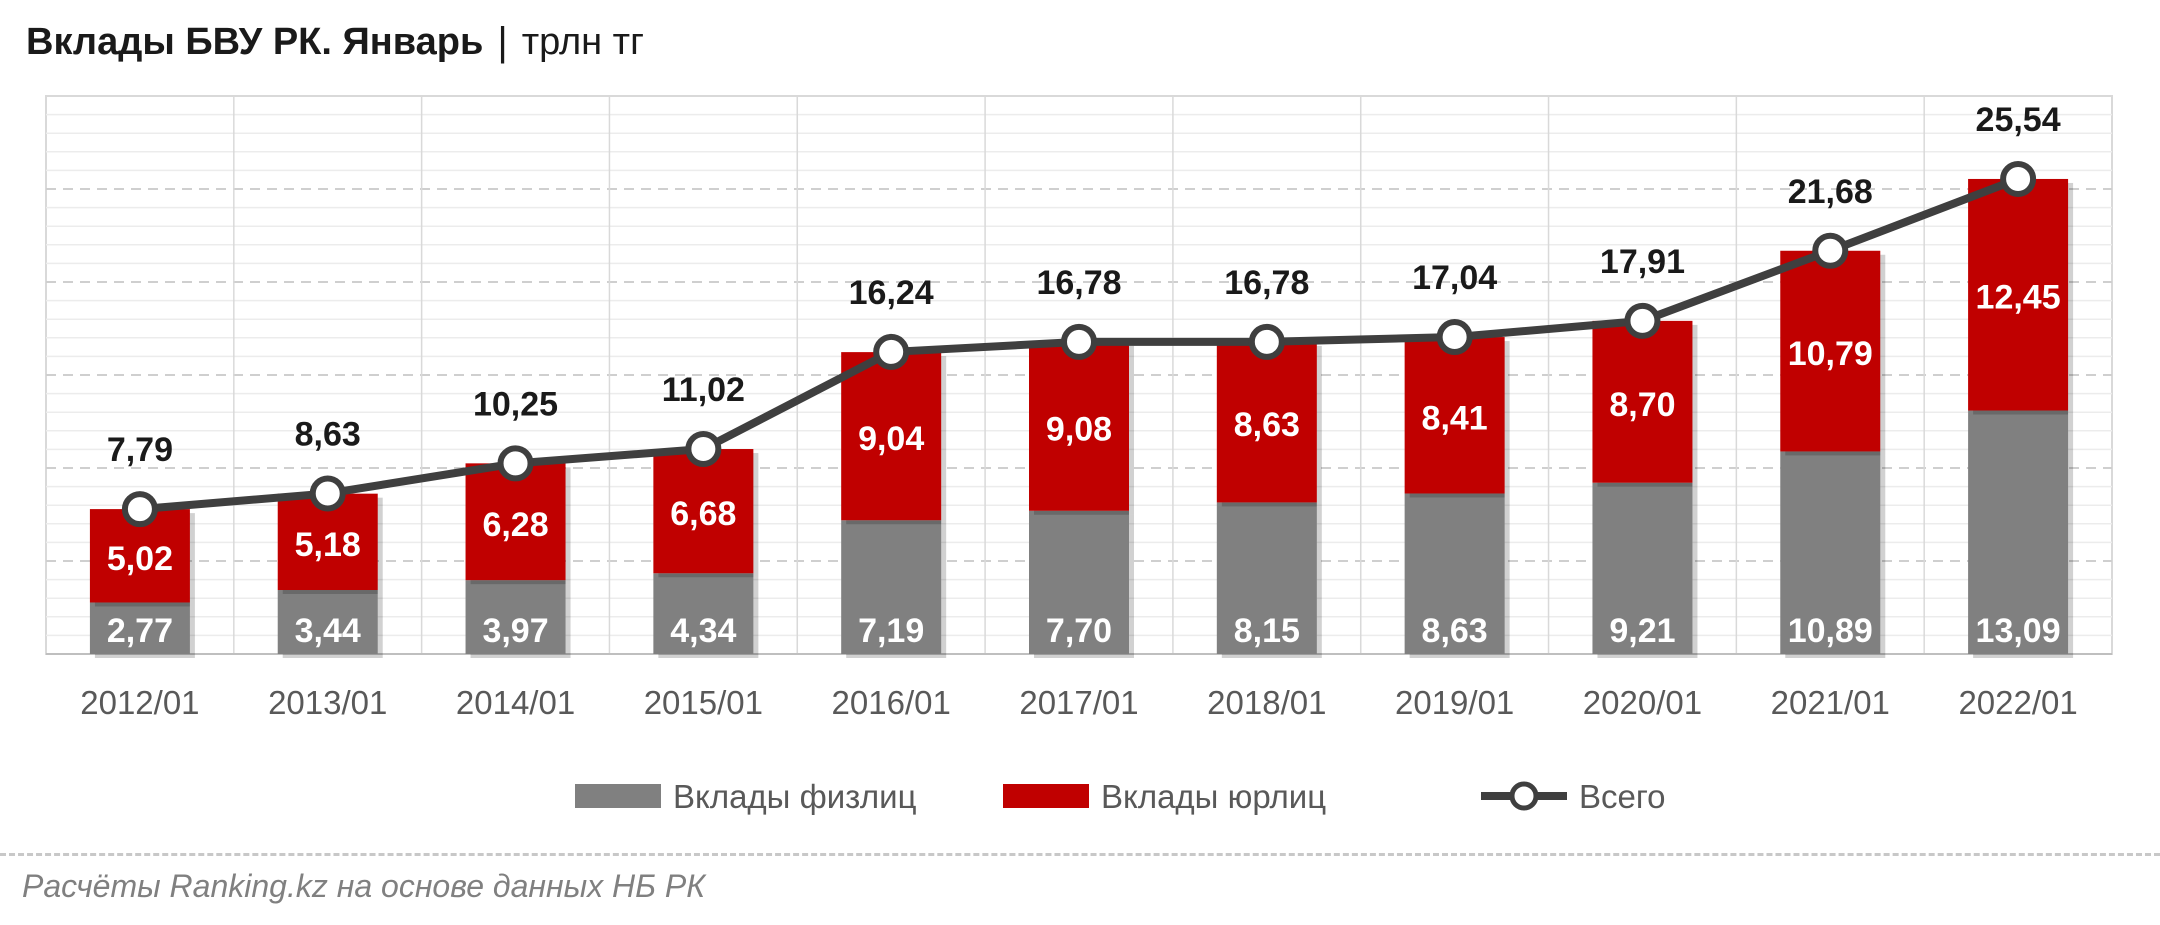  Describe the element at coordinates (328, 545) in the screenshot. I see `label-legal-entities: 5,18` at that location.